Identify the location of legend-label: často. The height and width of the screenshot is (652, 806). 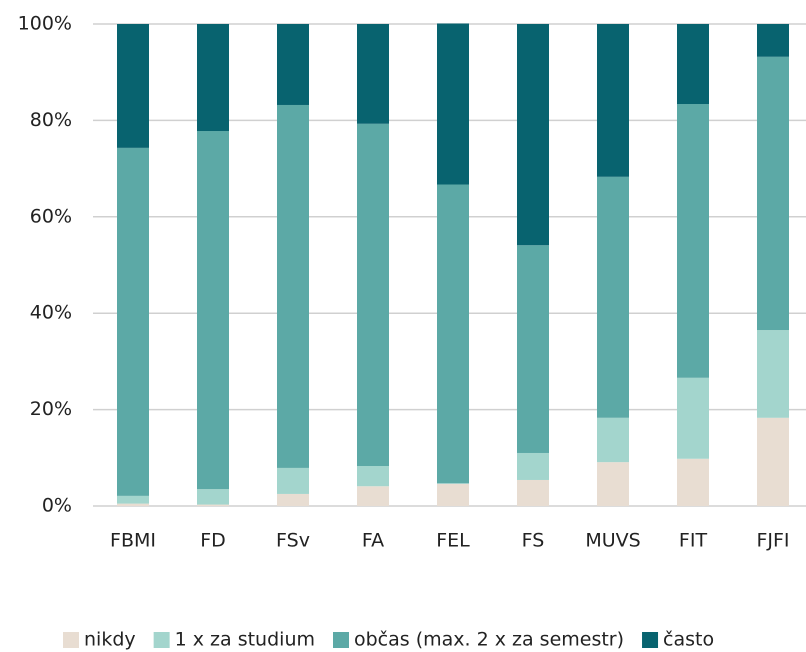
(688, 640).